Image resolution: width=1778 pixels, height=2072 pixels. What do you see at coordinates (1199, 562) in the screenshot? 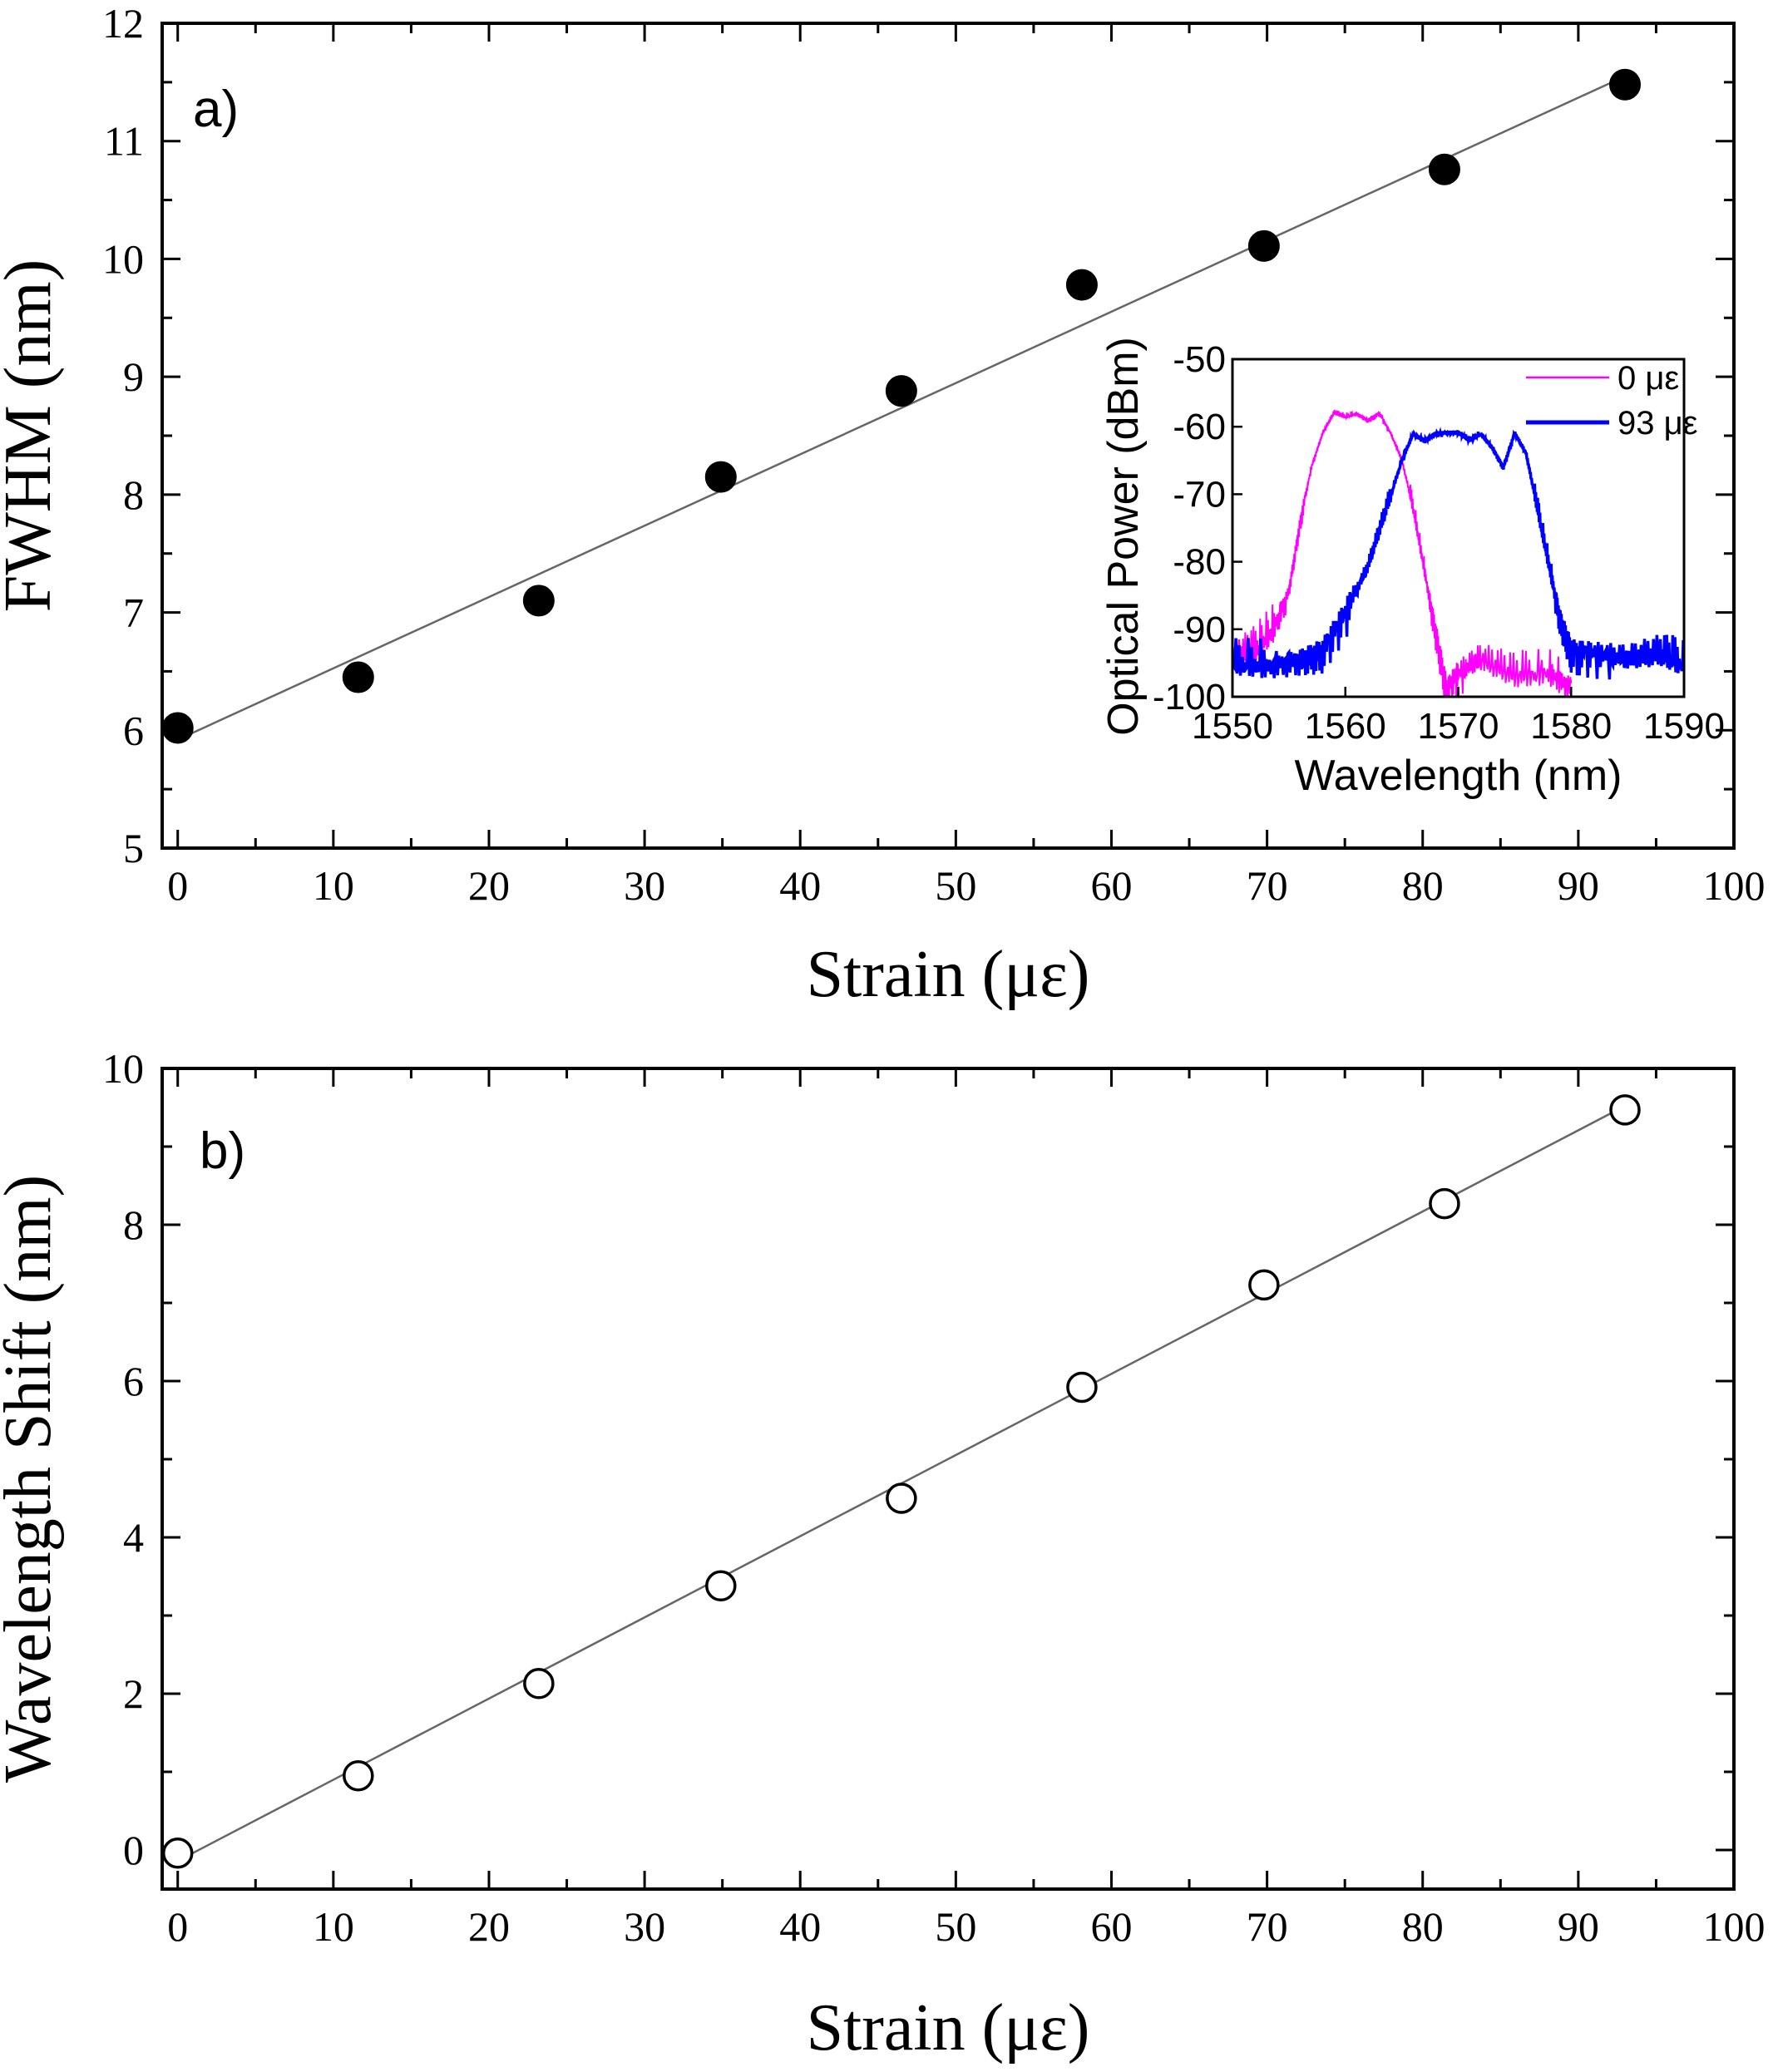
I see `inset-y-tick-label: -80` at bounding box center [1199, 562].